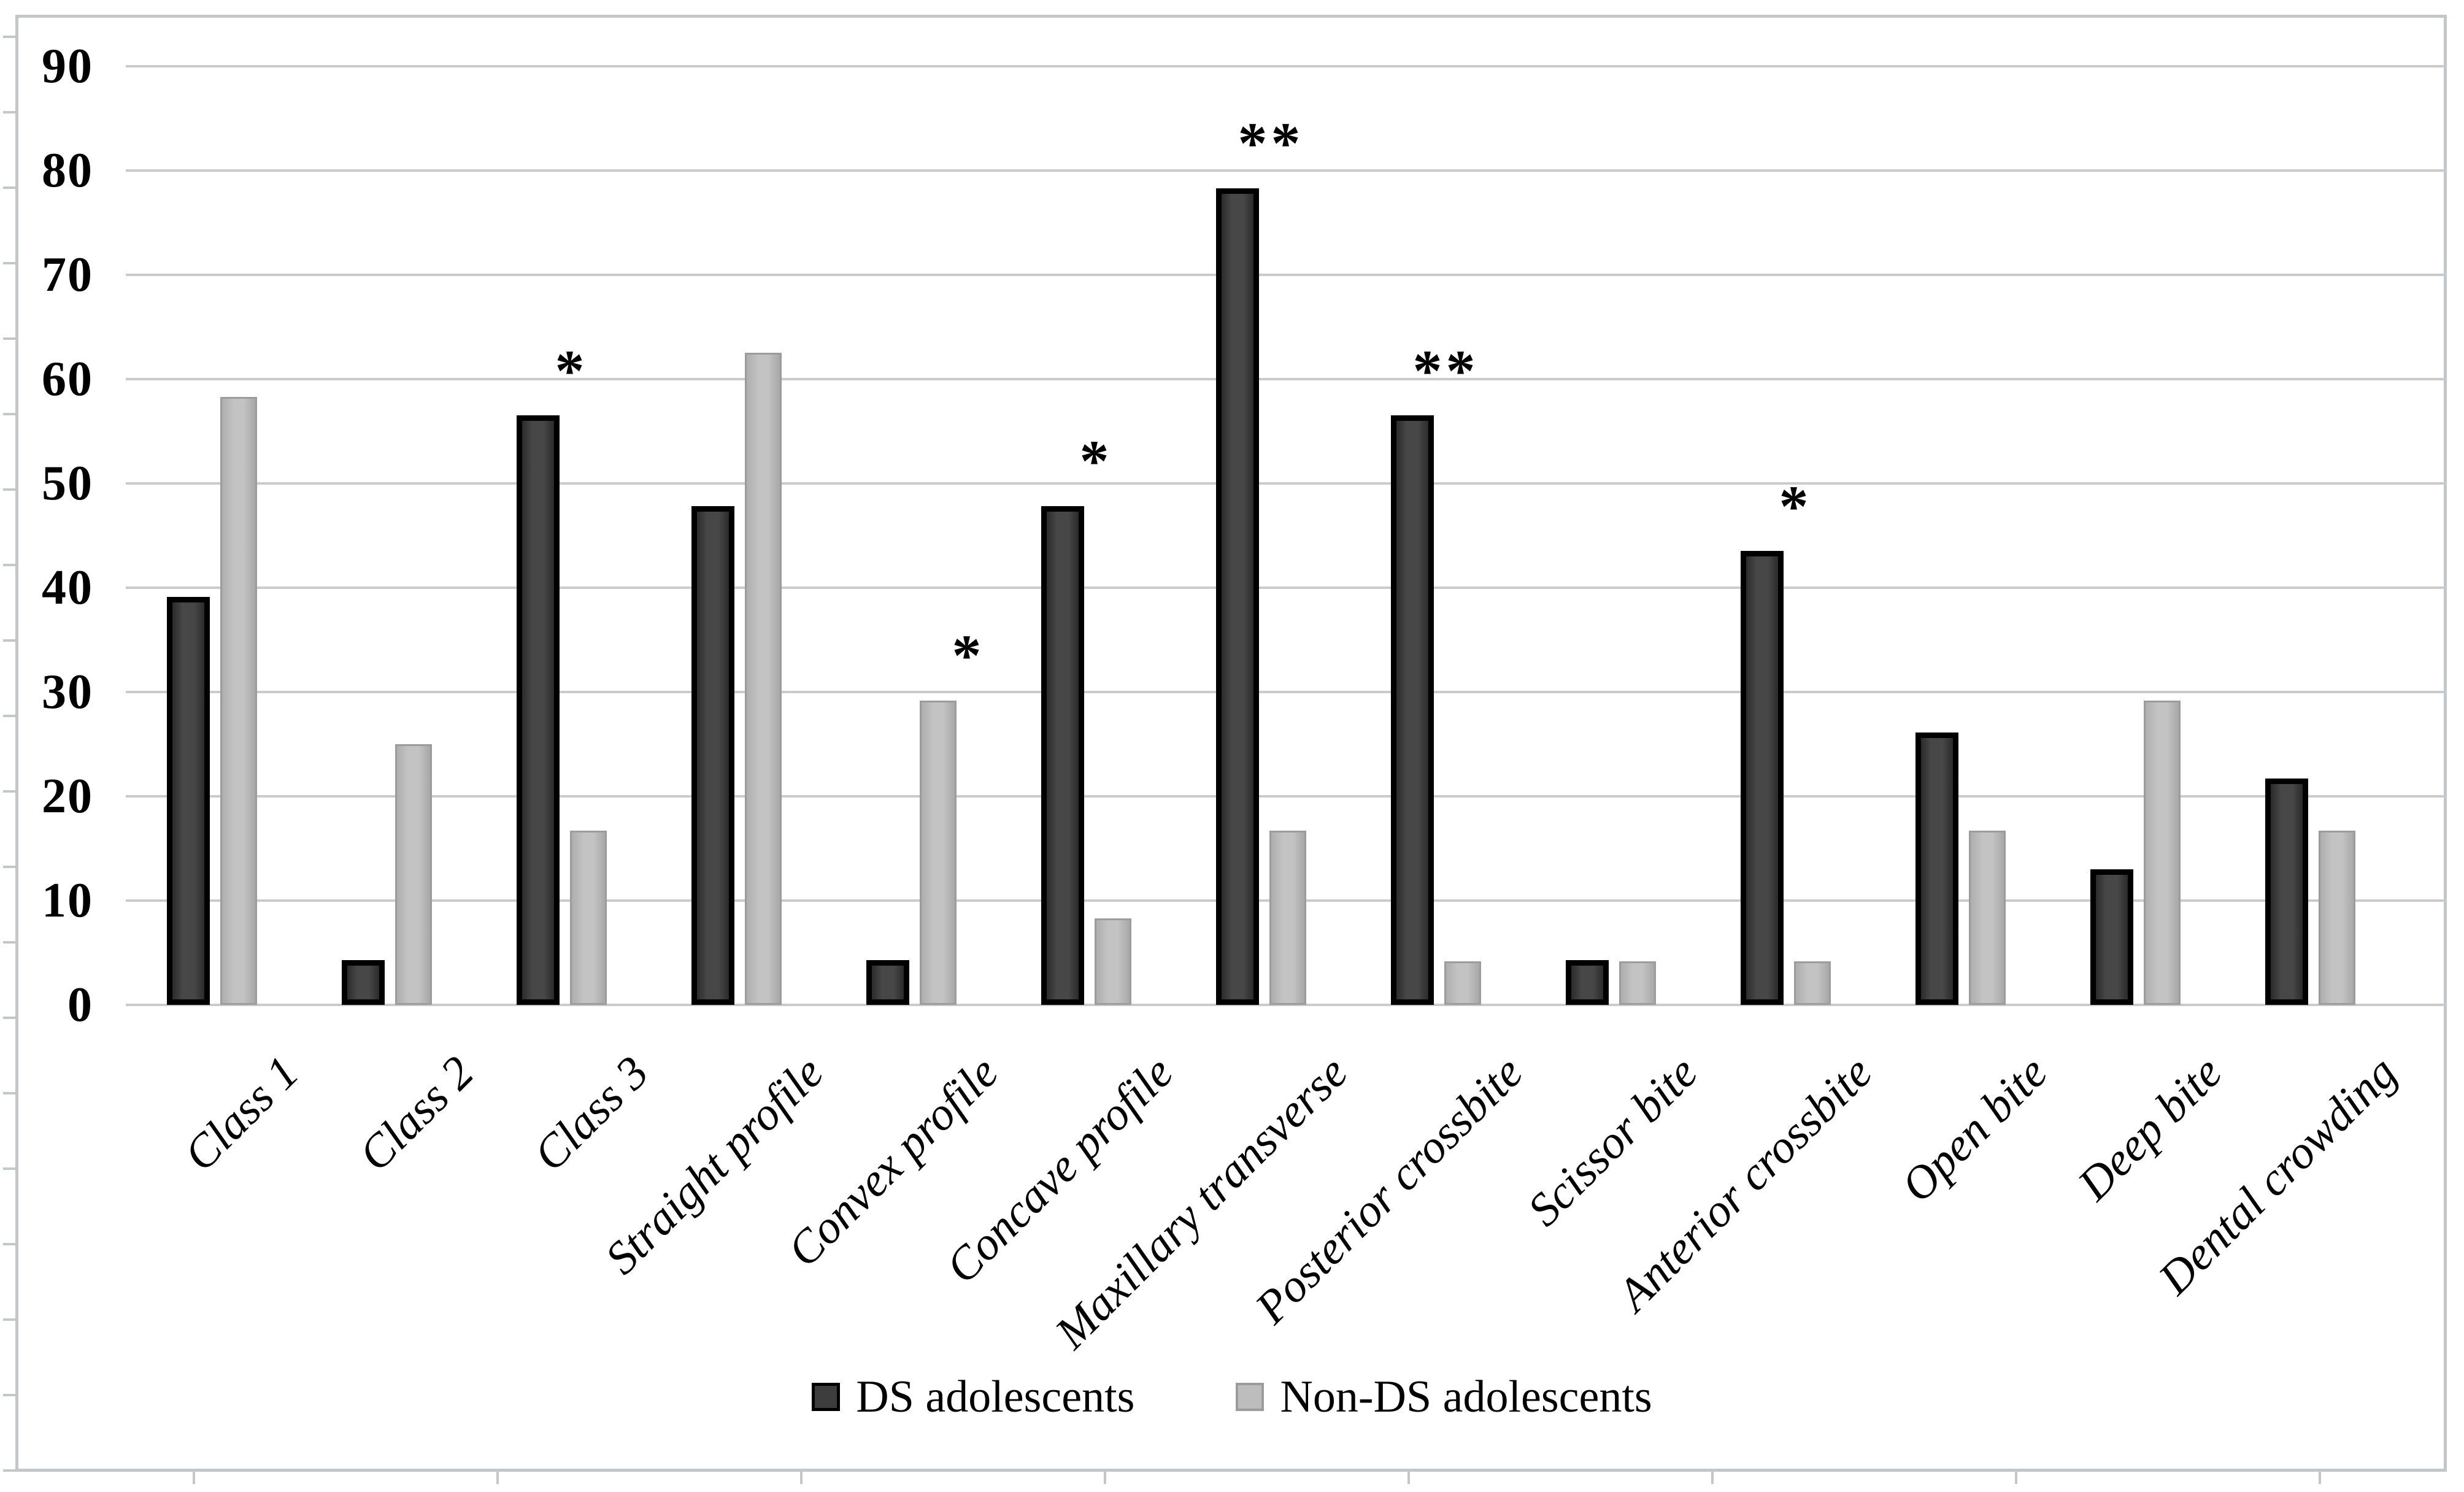  I want to click on bar-ds-adolescents-maxillary-transverse, so click(1237, 596).